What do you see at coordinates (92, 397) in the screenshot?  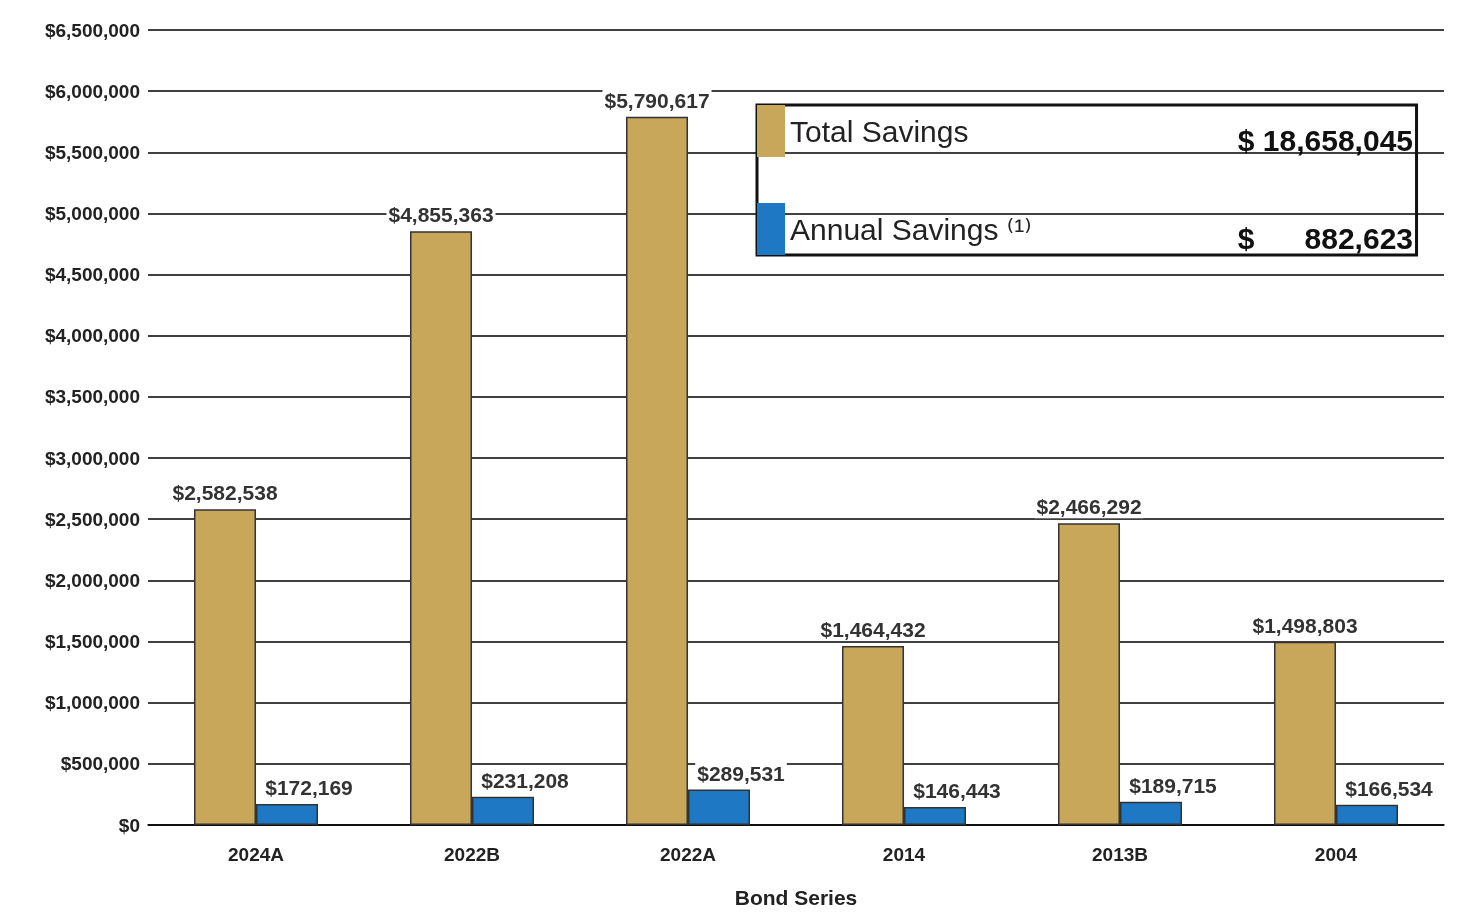 I see `y-tick-label: $3,500,000` at bounding box center [92, 397].